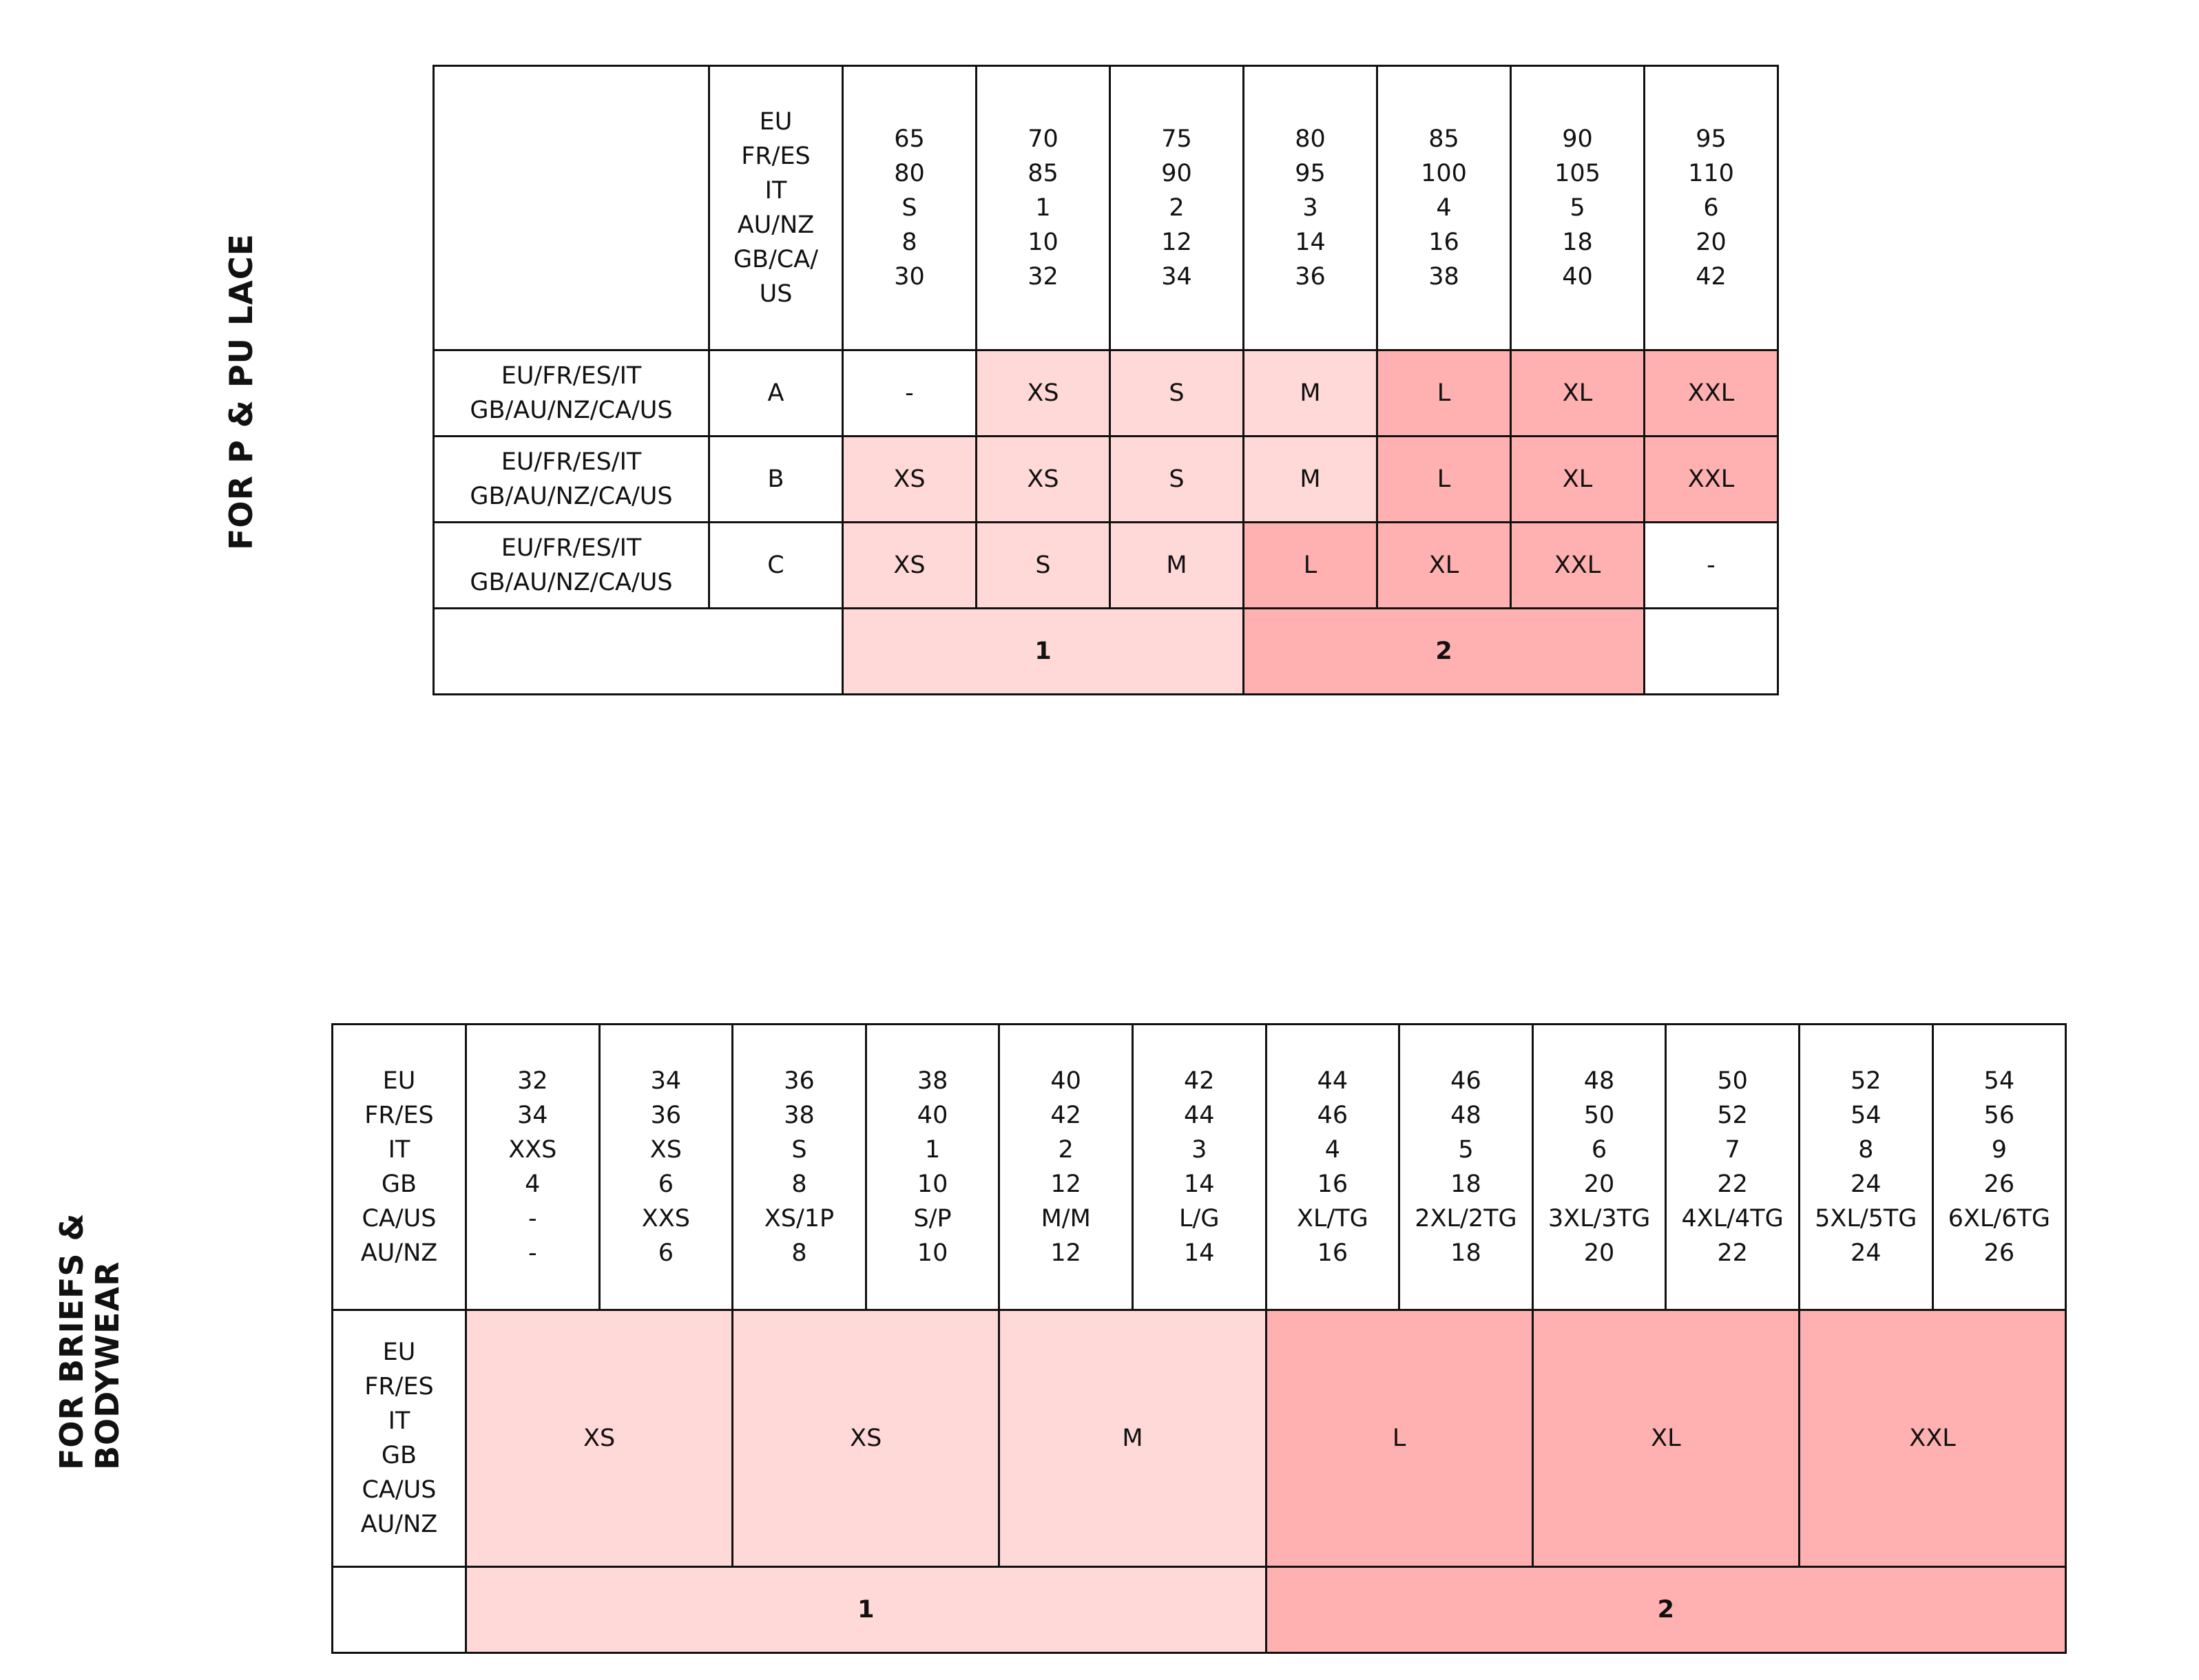 Image resolution: width=2199 pixels, height=1680 pixels. Describe the element at coordinates (241, 391) in the screenshot. I see `section-label-bra: FOR P & PU LACE` at that location.